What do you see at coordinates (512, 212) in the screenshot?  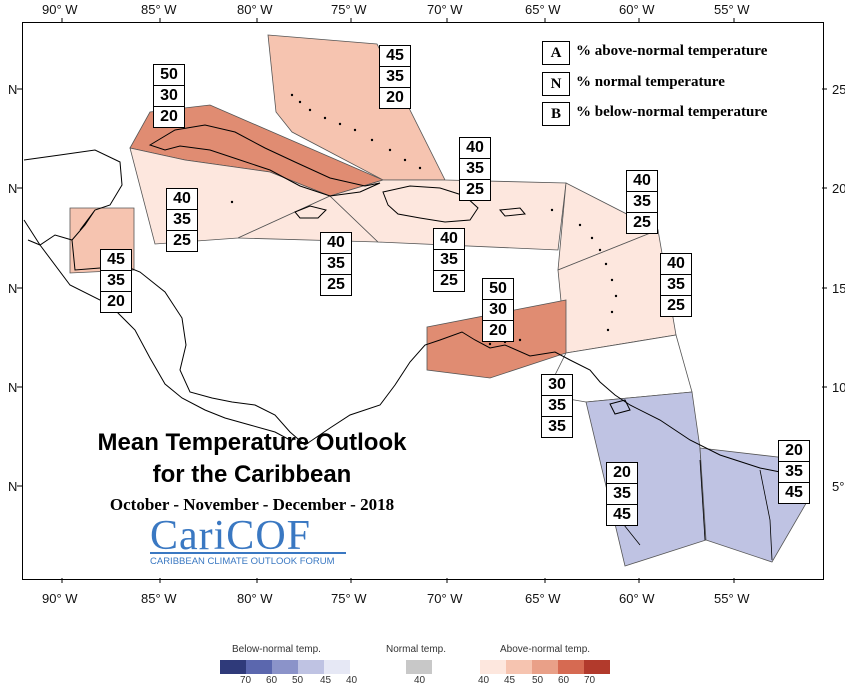 I see `coast-puerto-rico` at bounding box center [512, 212].